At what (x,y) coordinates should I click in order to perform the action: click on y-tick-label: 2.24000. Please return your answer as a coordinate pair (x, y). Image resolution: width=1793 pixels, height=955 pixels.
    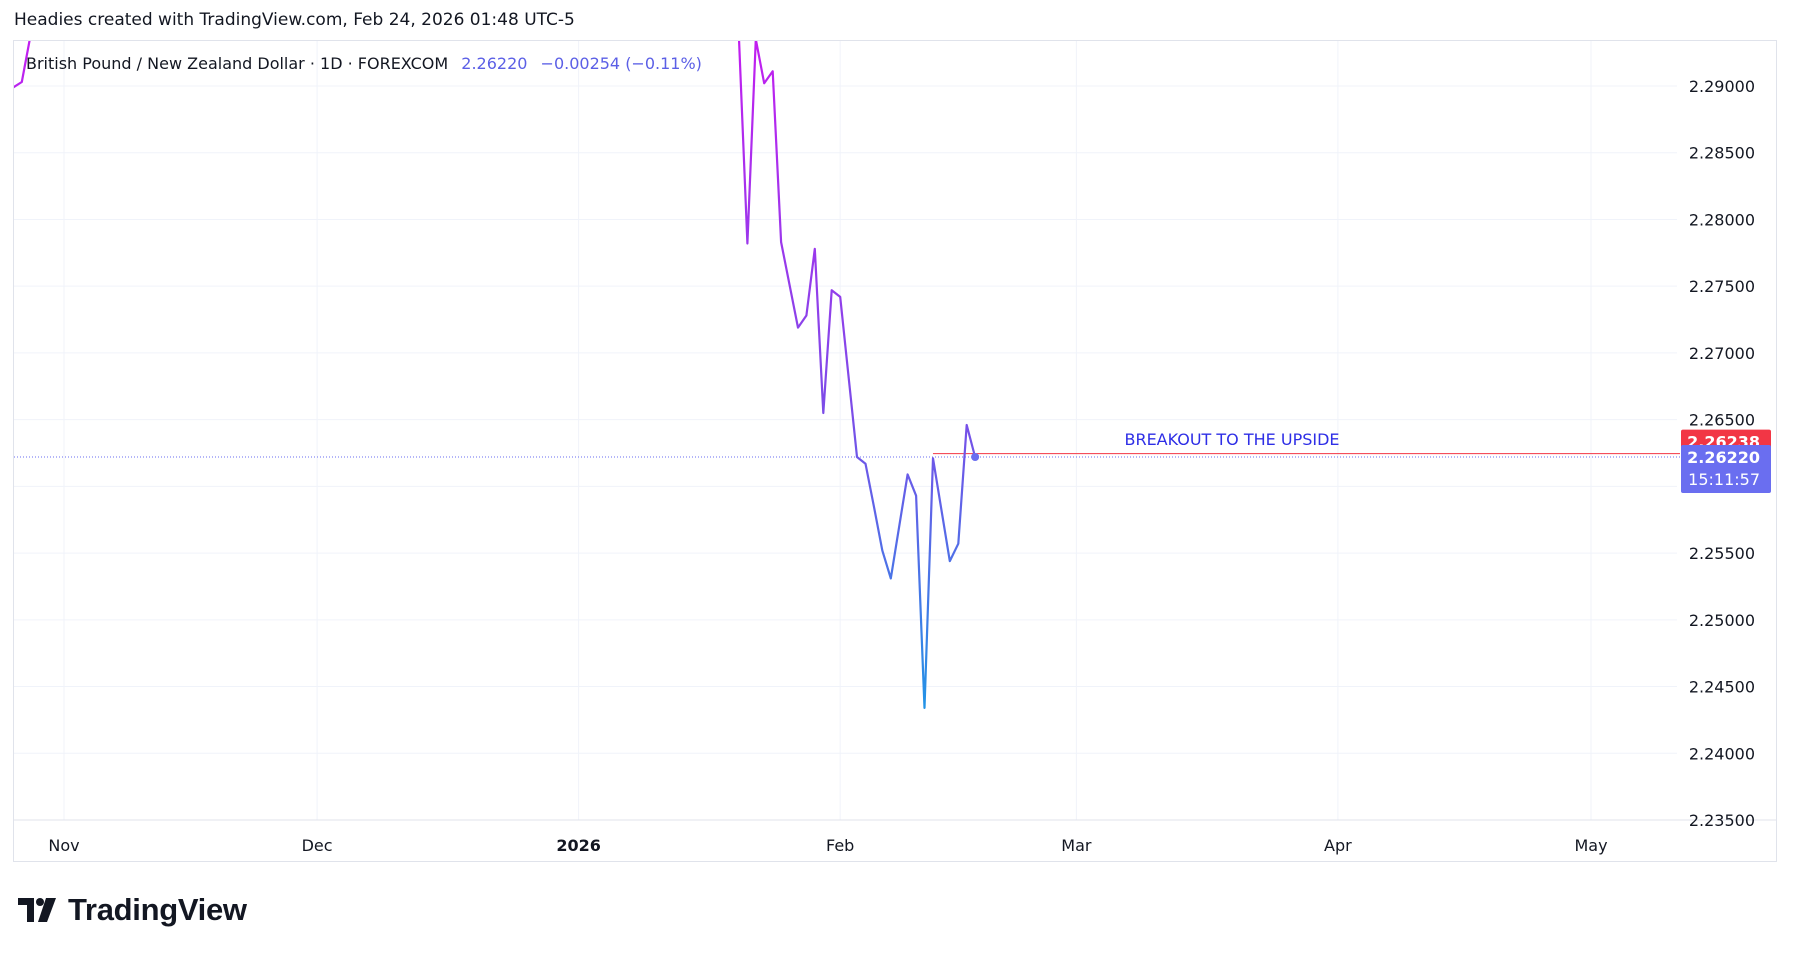
    Looking at the image, I should click on (1722, 753).